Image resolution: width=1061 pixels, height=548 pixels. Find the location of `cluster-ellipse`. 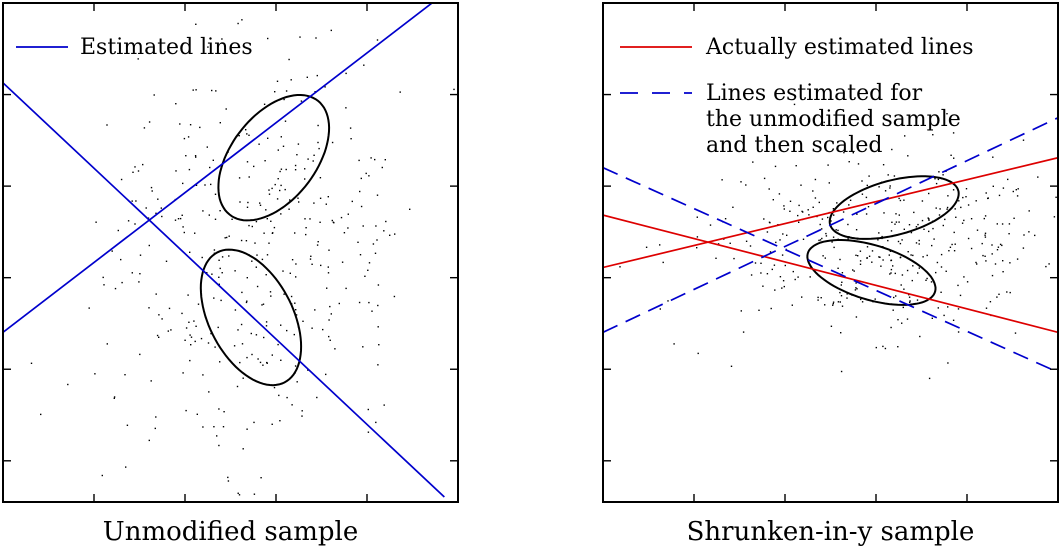

cluster-ellipse is located at coordinates (871, 272).